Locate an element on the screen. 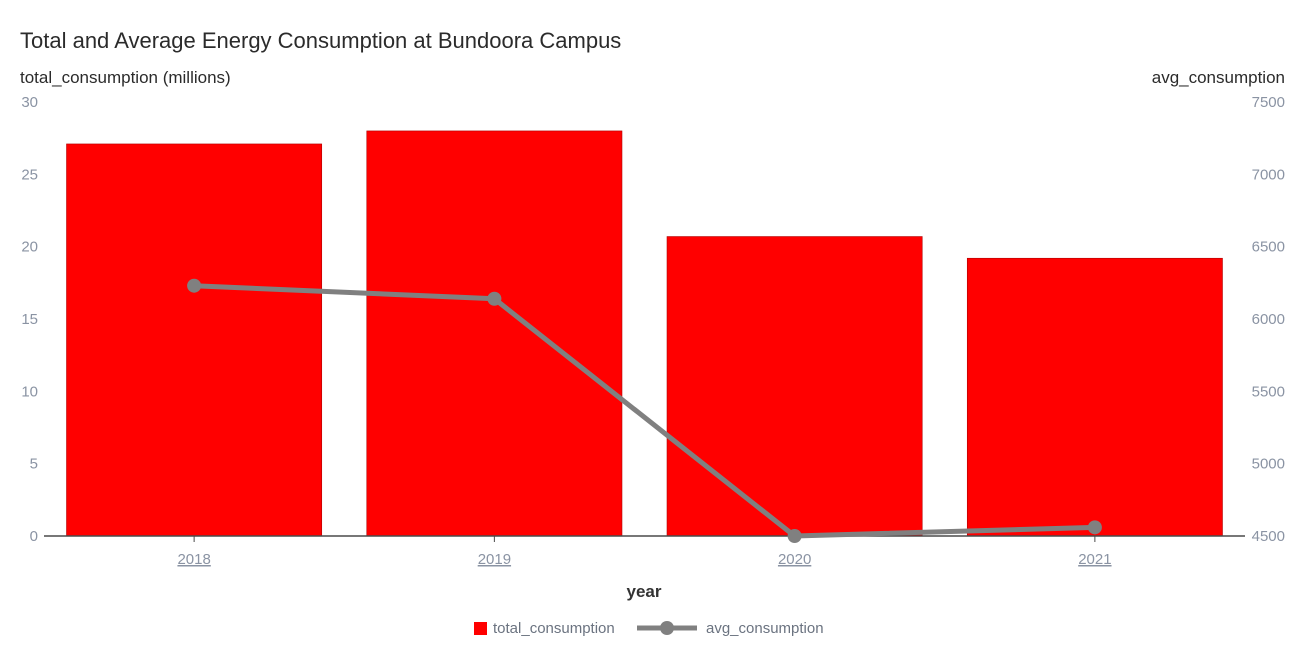  x-tick-label-2019: 2019 is located at coordinates (494, 559).